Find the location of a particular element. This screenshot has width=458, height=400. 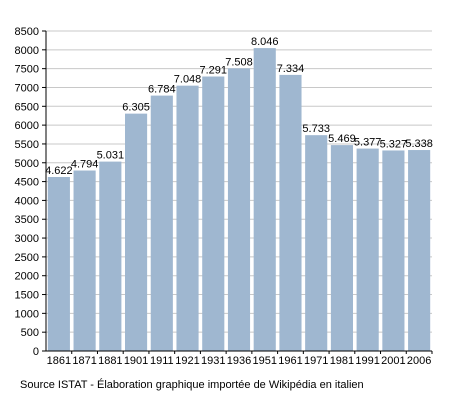

x-tick-label-1921: 1921 is located at coordinates (187, 361).